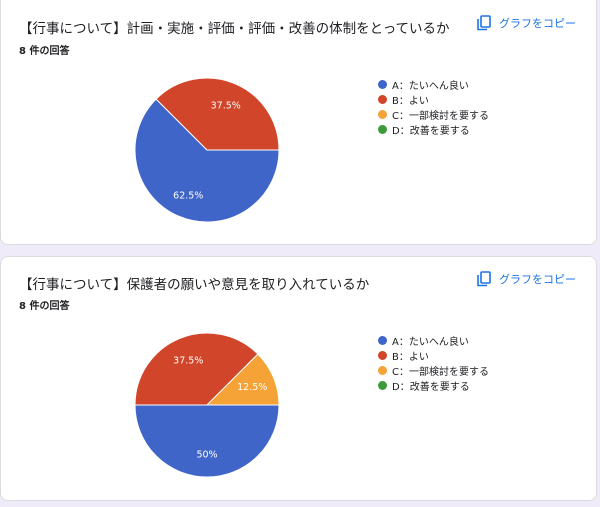 This screenshot has height=507, width=600. What do you see at coordinates (194, 285) in the screenshot?
I see `question-title: 【行事について】保護者の願いや意見を取り入れているか` at bounding box center [194, 285].